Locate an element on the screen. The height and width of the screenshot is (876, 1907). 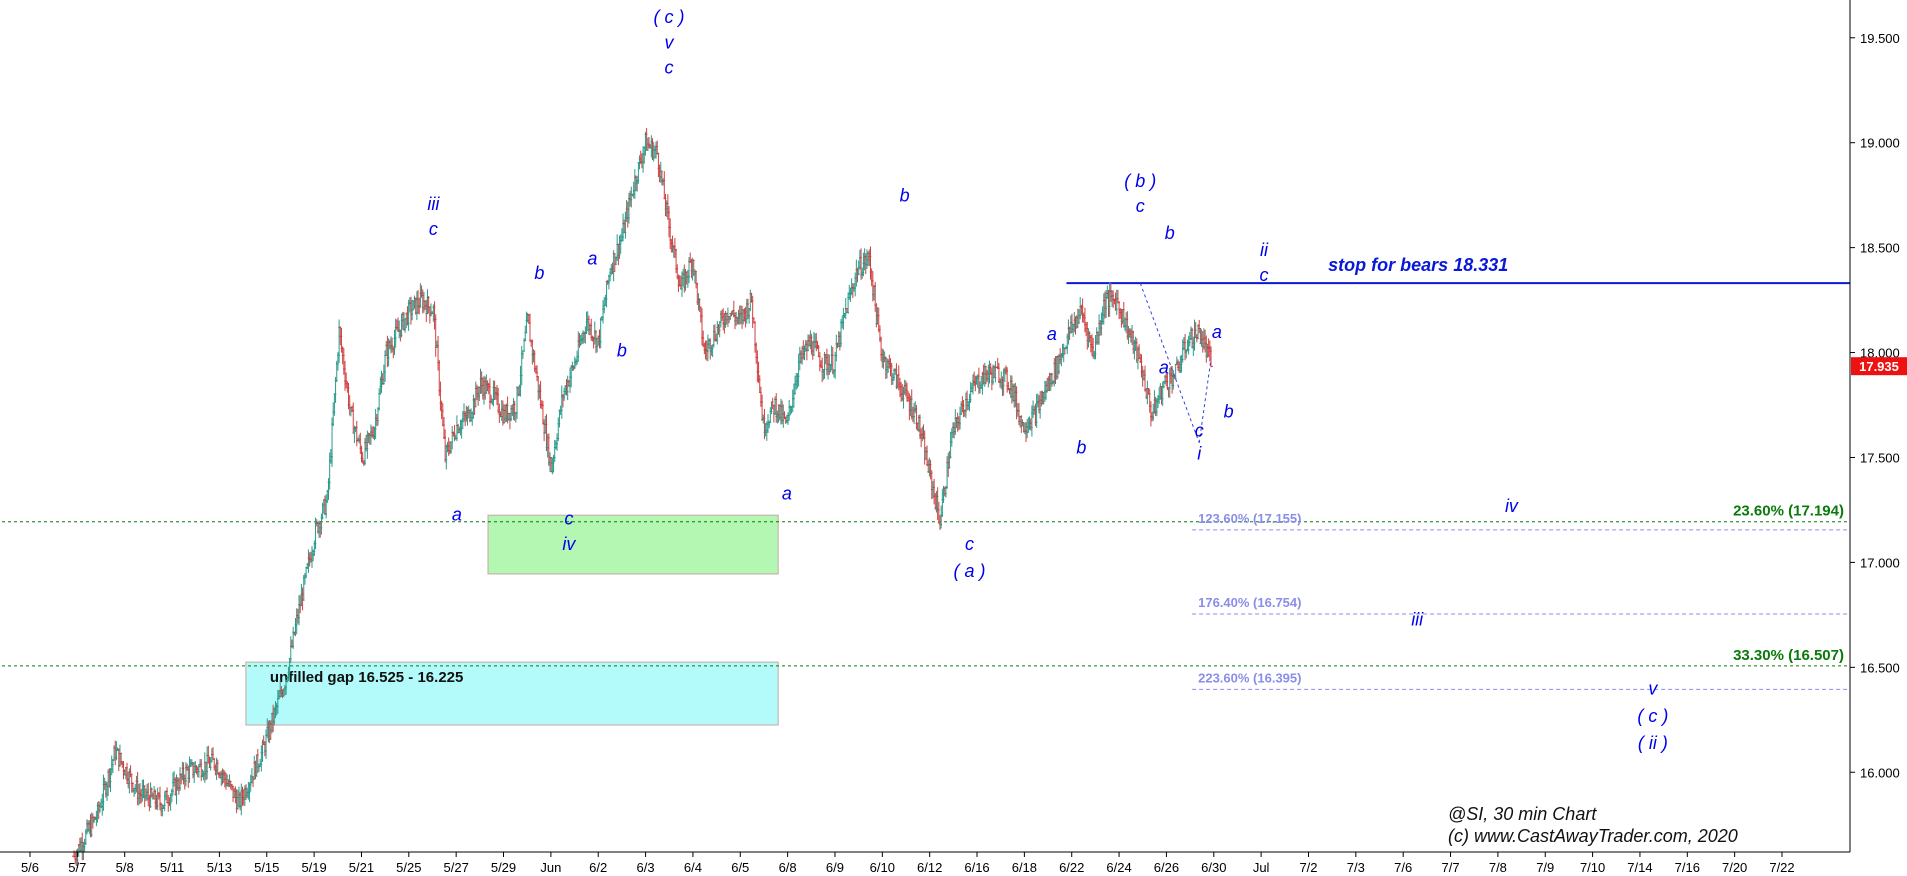
x-tick-label: 6/16 is located at coordinates (976, 867).